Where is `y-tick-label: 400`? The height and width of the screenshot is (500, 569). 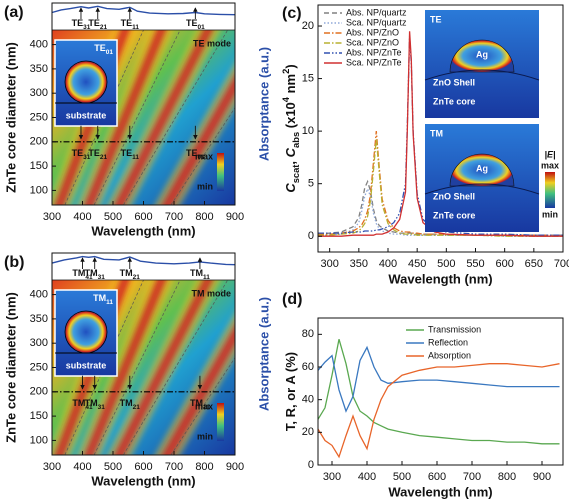
y-tick-label: 400 is located at coordinates (39, 44).